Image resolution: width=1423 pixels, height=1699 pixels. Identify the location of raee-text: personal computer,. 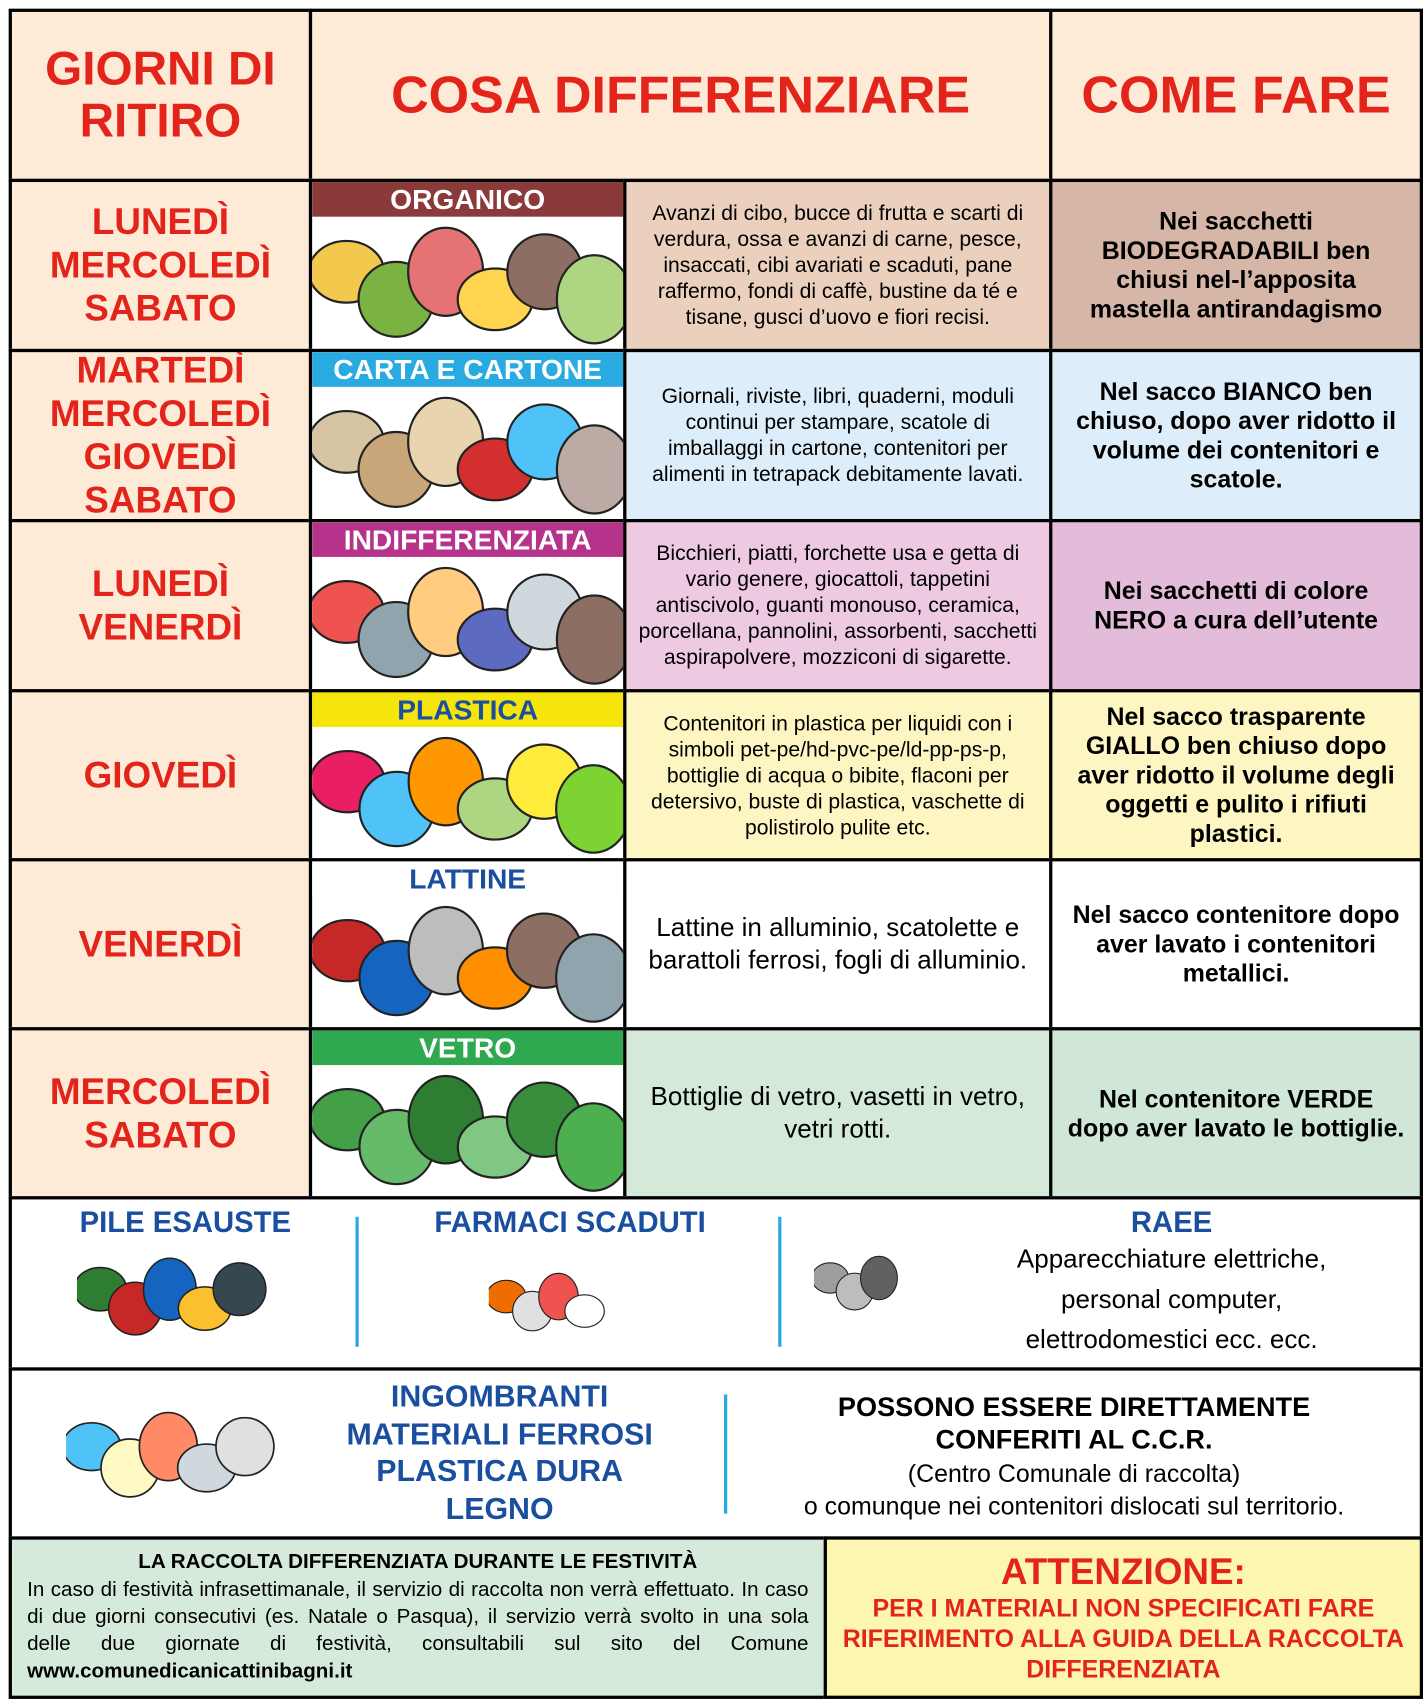
(1171, 1300).